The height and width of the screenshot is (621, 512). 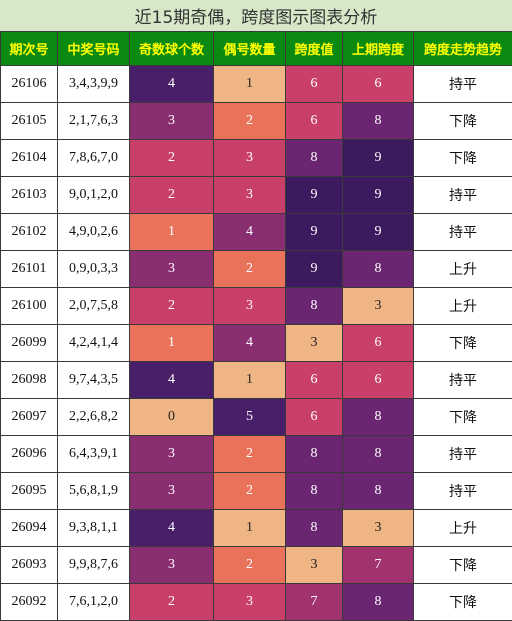 I want to click on cell-numbers: 4,9,0,2,6, so click(x=94, y=232).